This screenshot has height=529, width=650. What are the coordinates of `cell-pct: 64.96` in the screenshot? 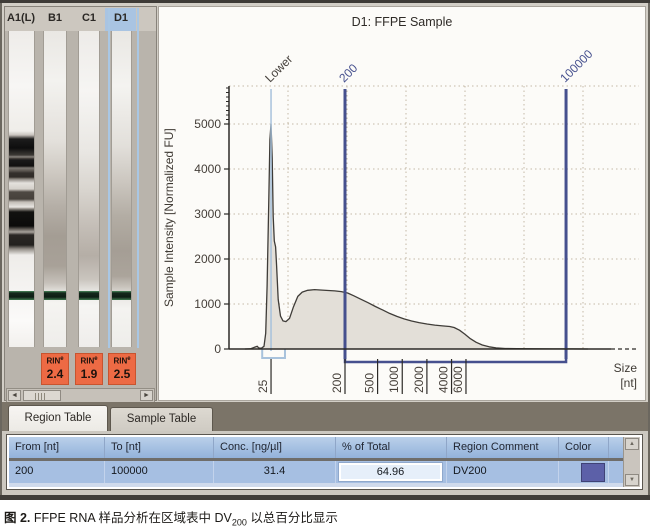 It's located at (391, 472).